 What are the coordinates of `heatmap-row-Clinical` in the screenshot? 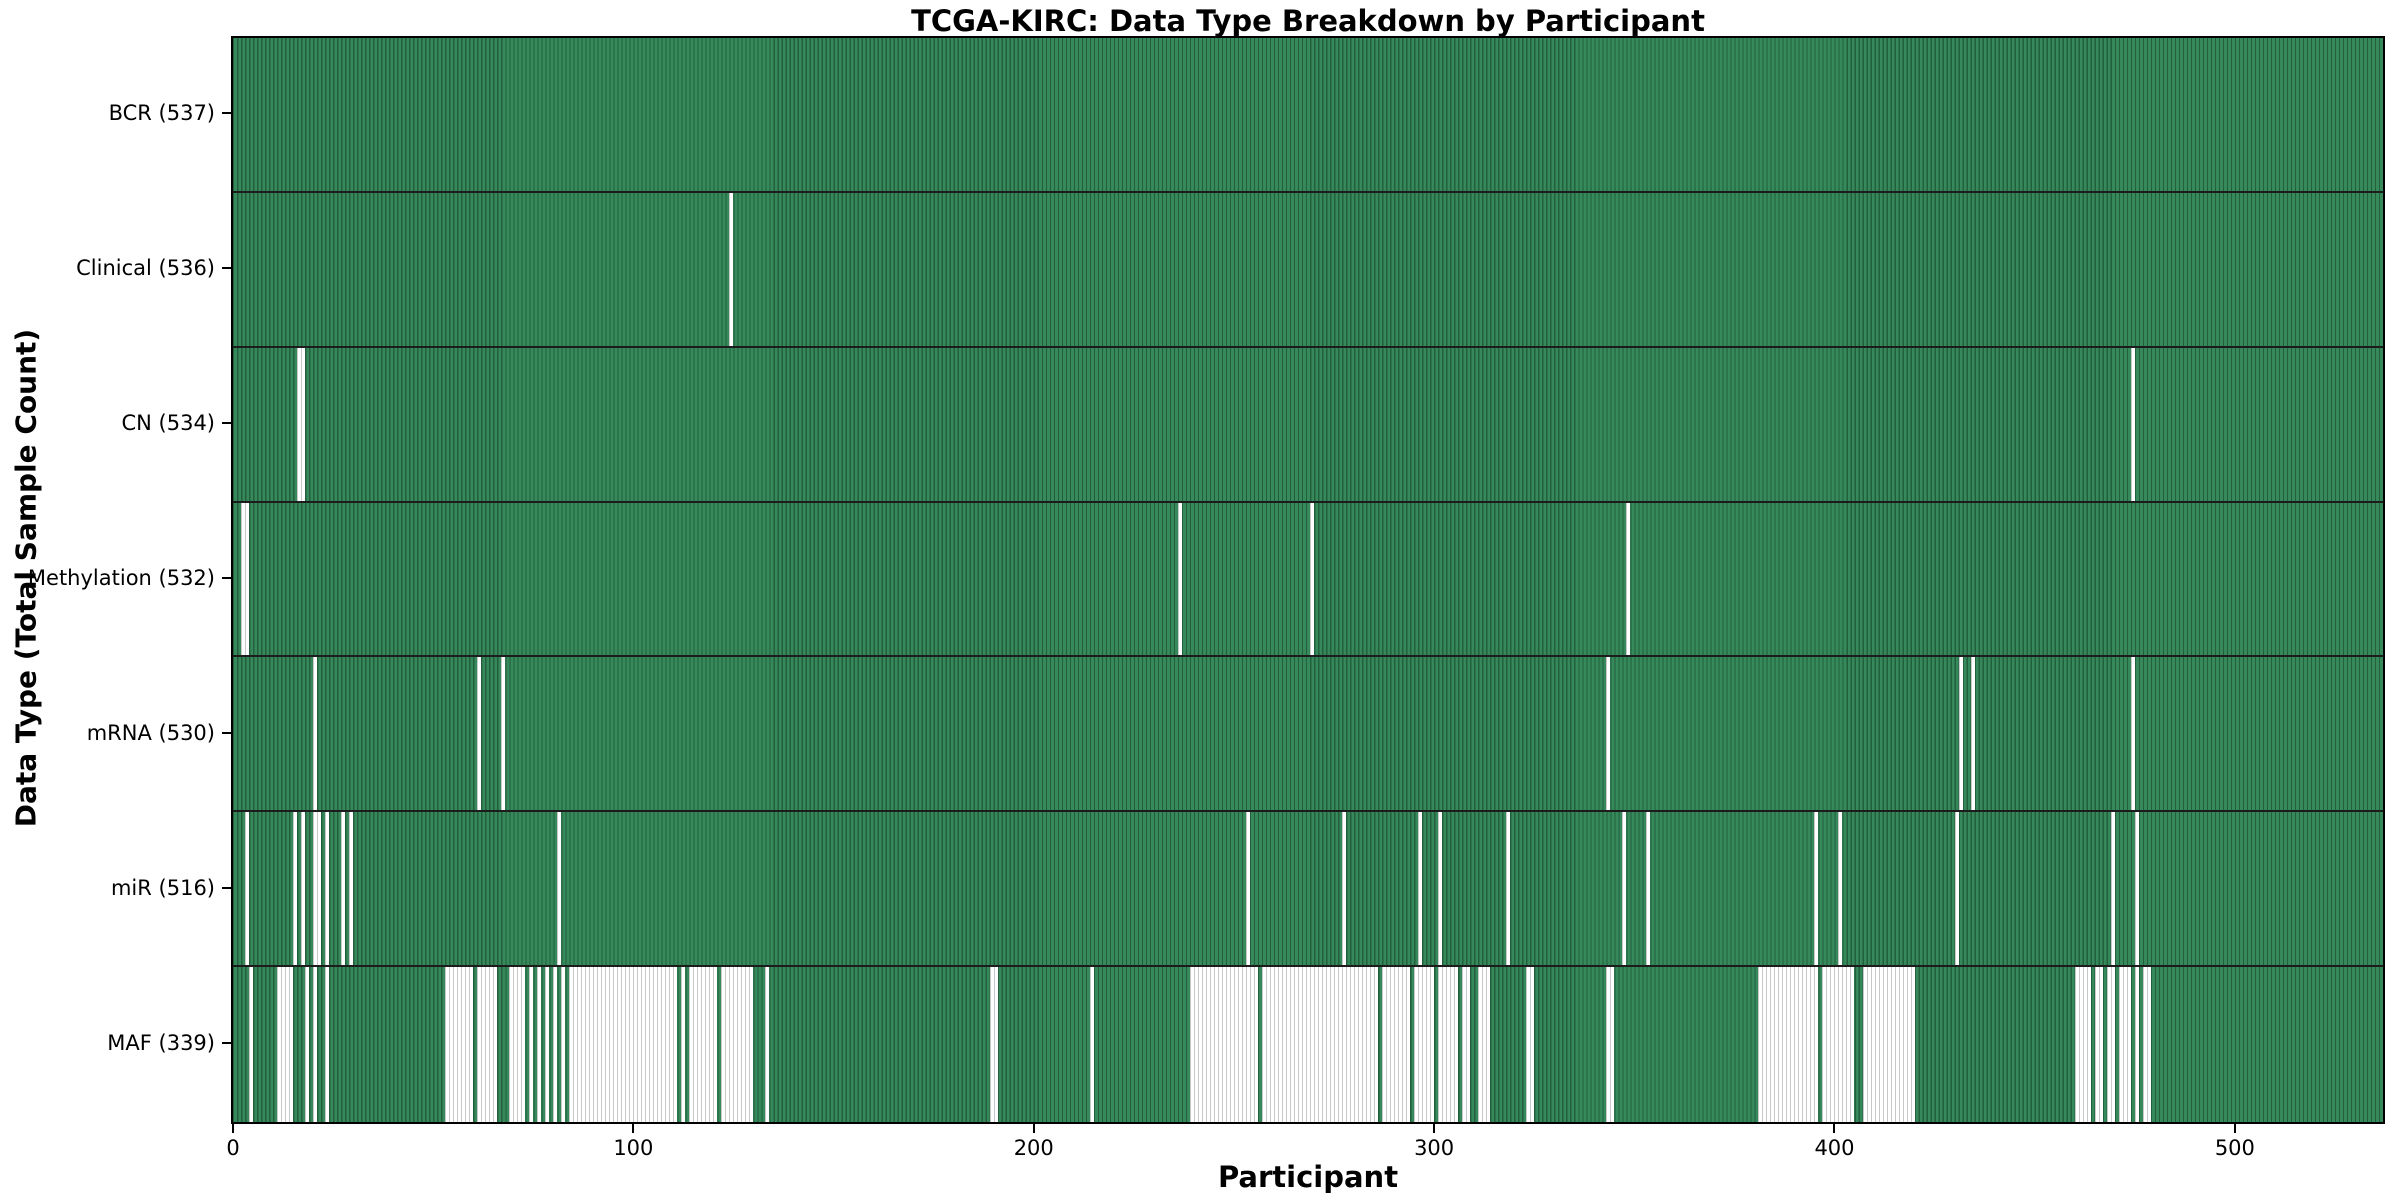 It's located at (1308, 270).